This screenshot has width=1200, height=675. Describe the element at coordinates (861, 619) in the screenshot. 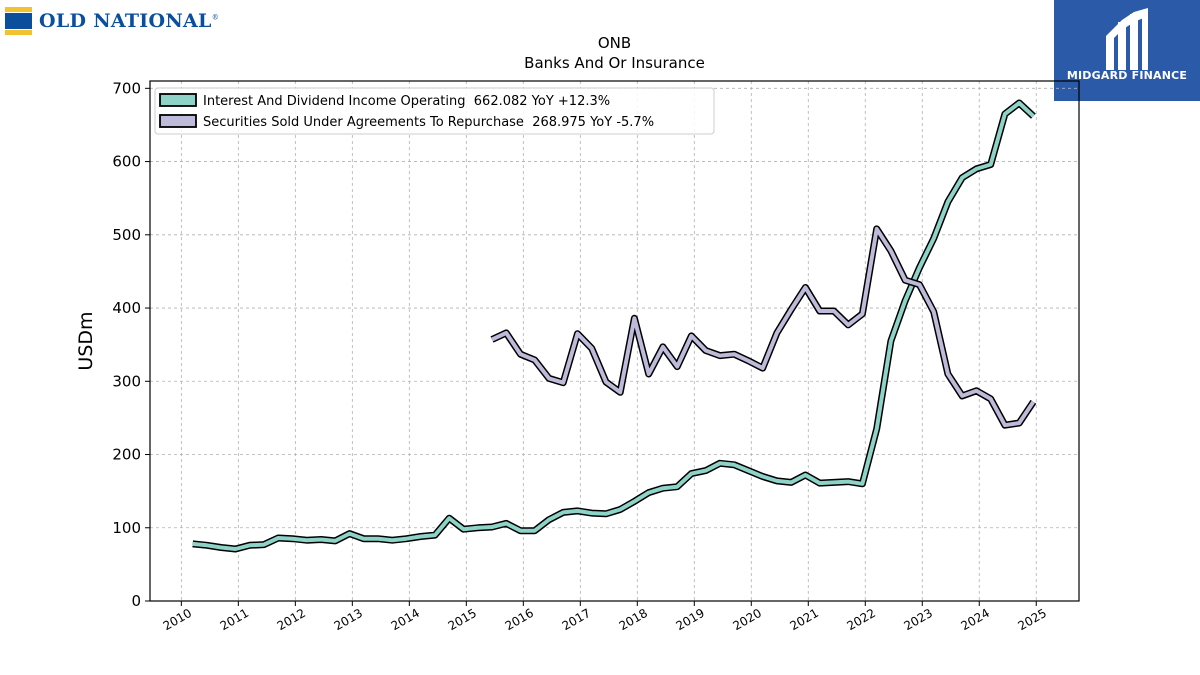

I see `x-tick-label: 2022` at that location.